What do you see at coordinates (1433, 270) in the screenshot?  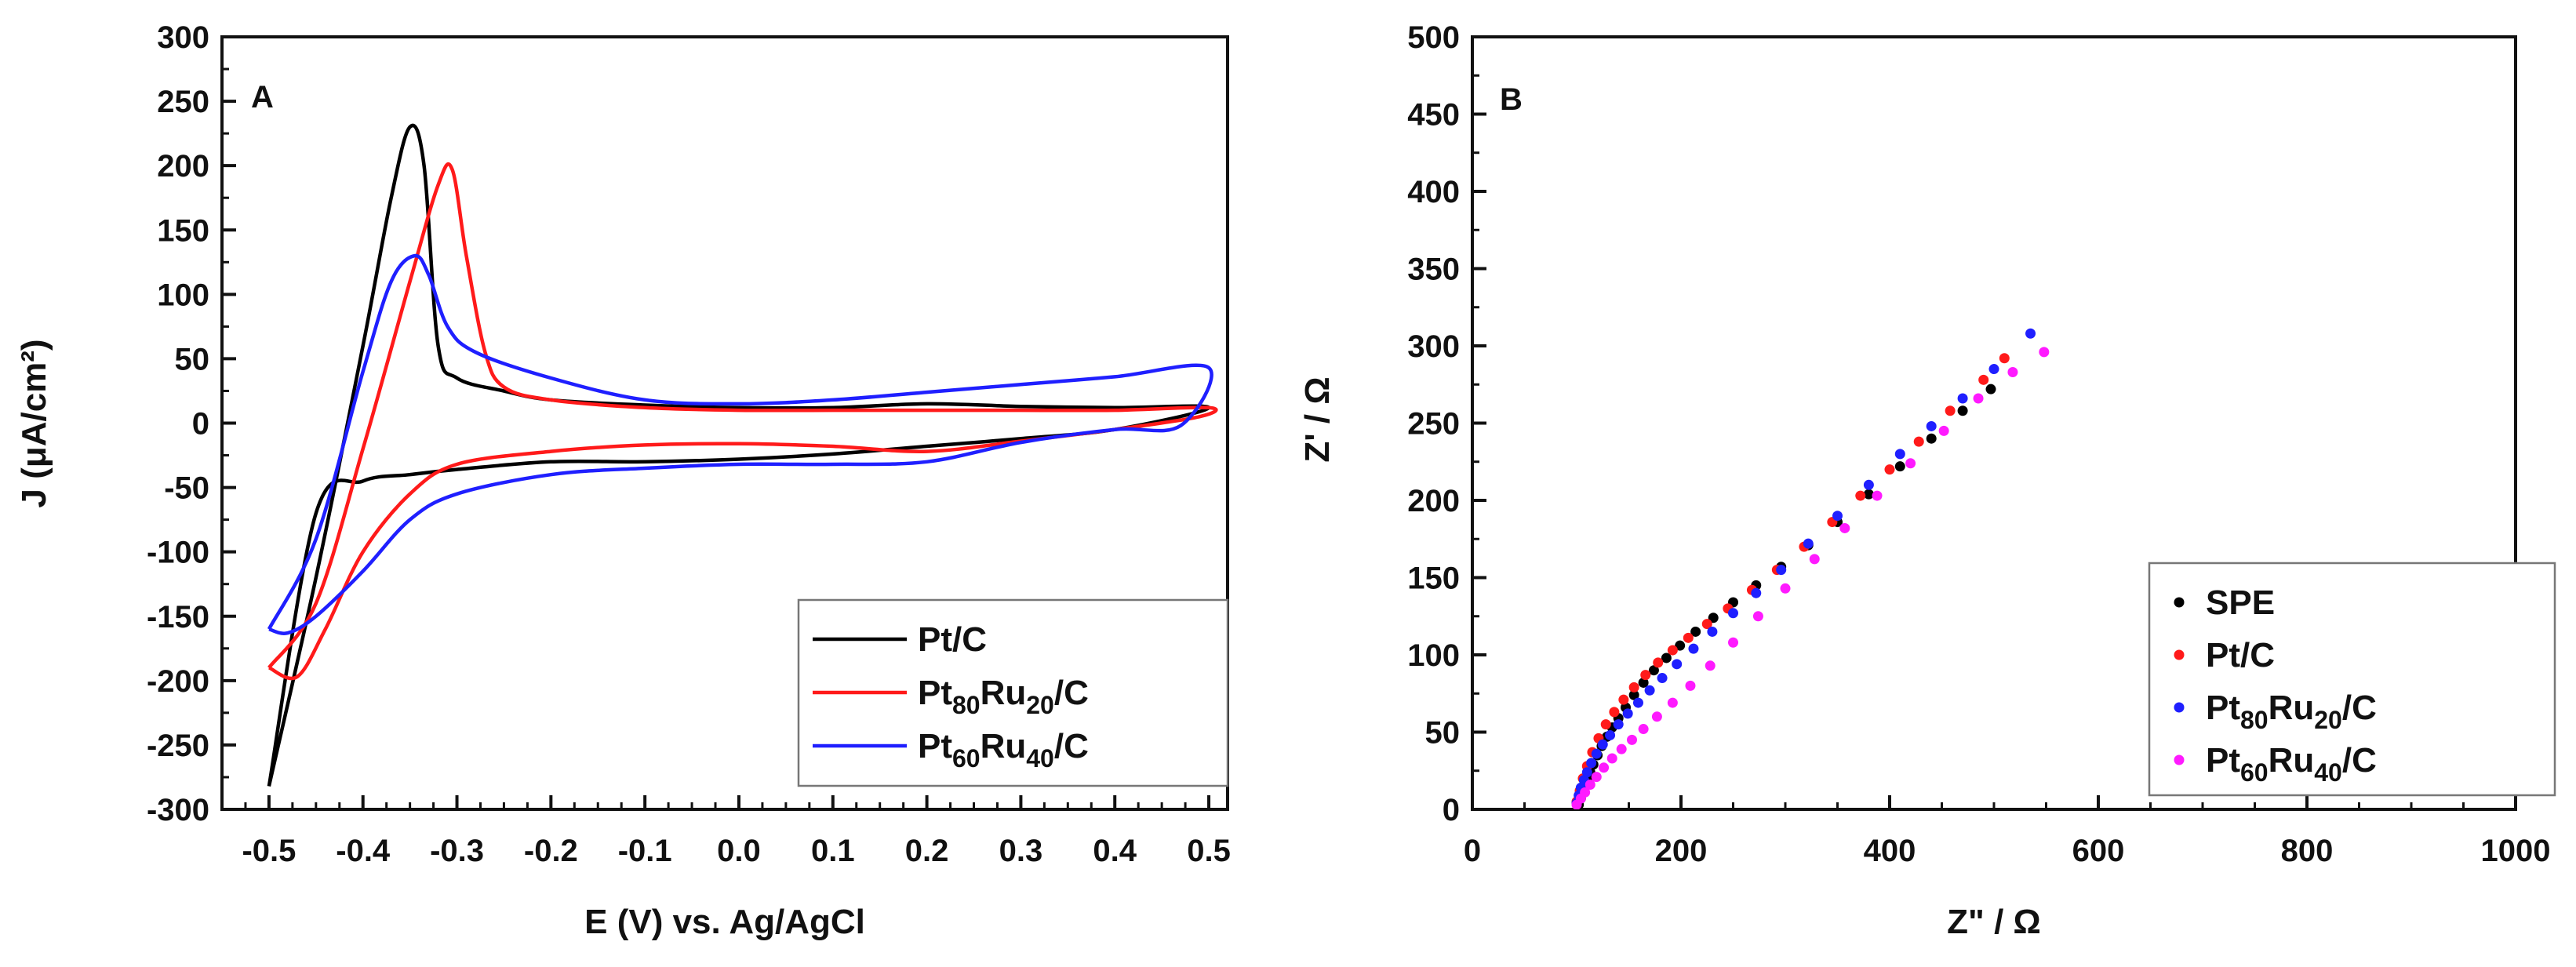 I see `y-tick-label: 350` at bounding box center [1433, 270].